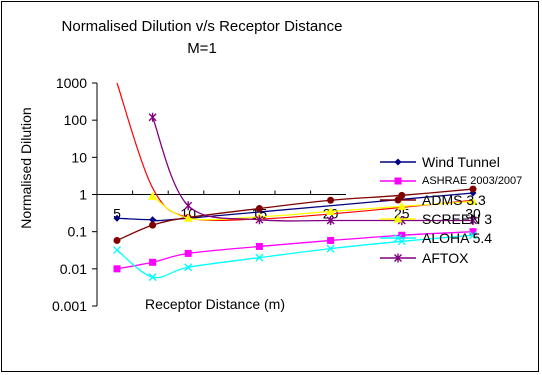 This screenshot has height=375, width=542. Describe the element at coordinates (215, 304) in the screenshot. I see `x-axis-label: Receptor Distance (m)` at that location.